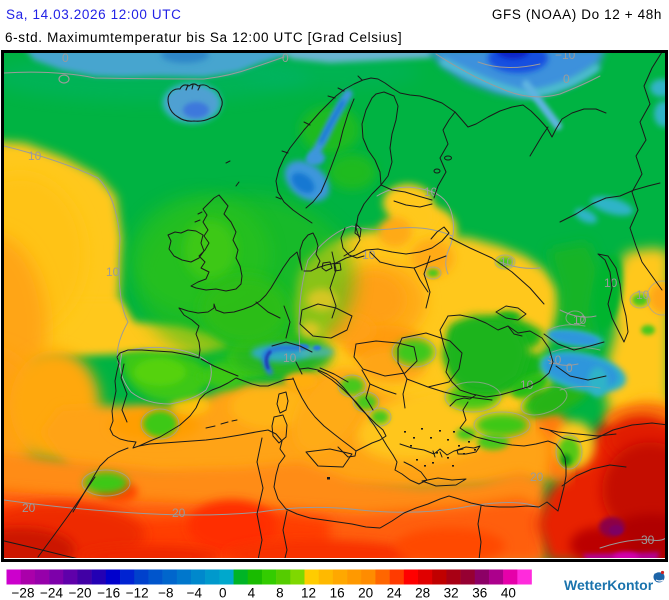 The image size is (669, 600). I want to click on svg-text: −24, so click(51, 593).